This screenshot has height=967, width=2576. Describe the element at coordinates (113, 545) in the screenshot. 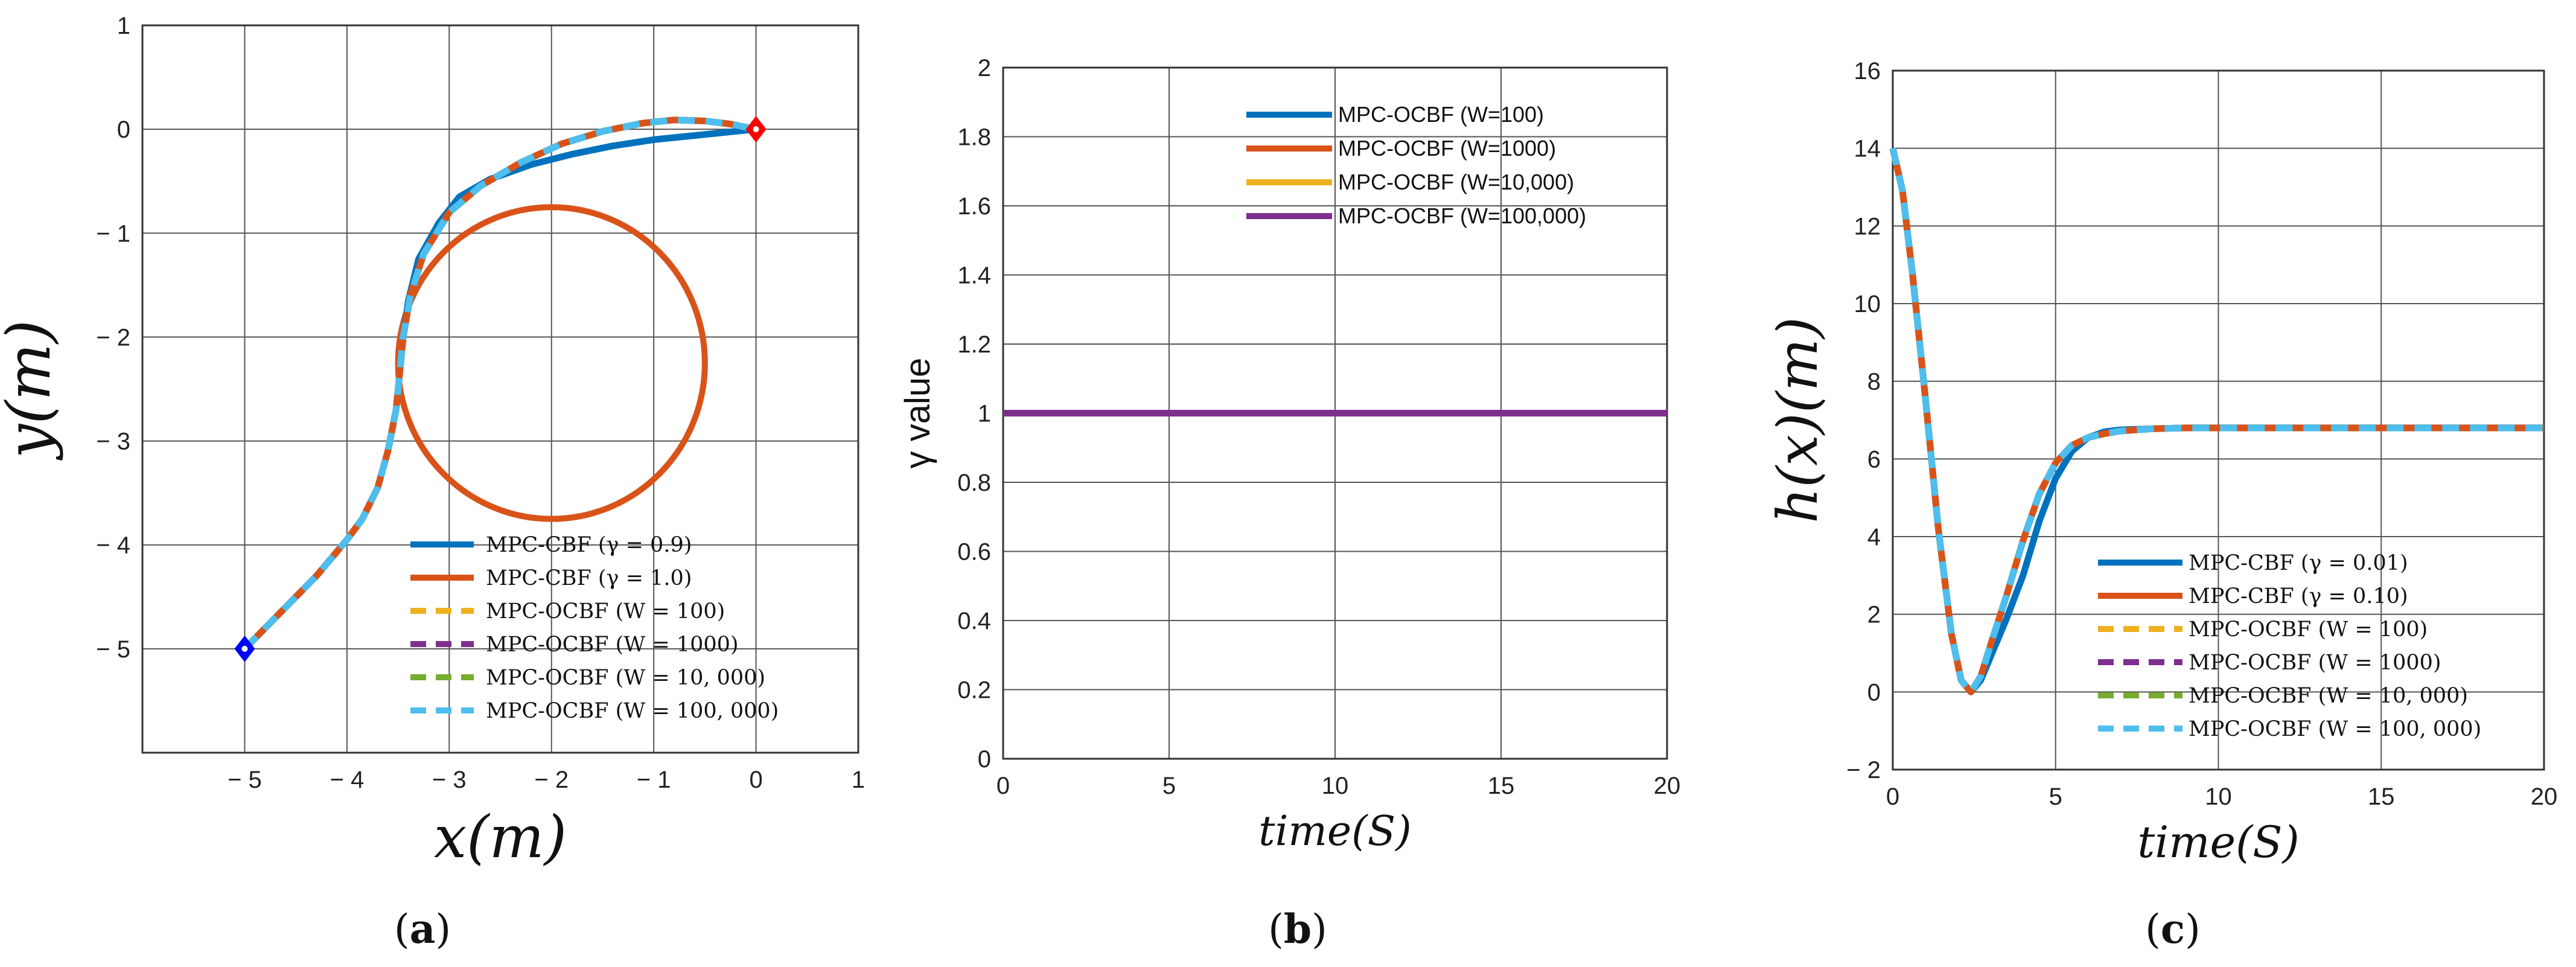

I see `y-tick-label: − 4` at that location.